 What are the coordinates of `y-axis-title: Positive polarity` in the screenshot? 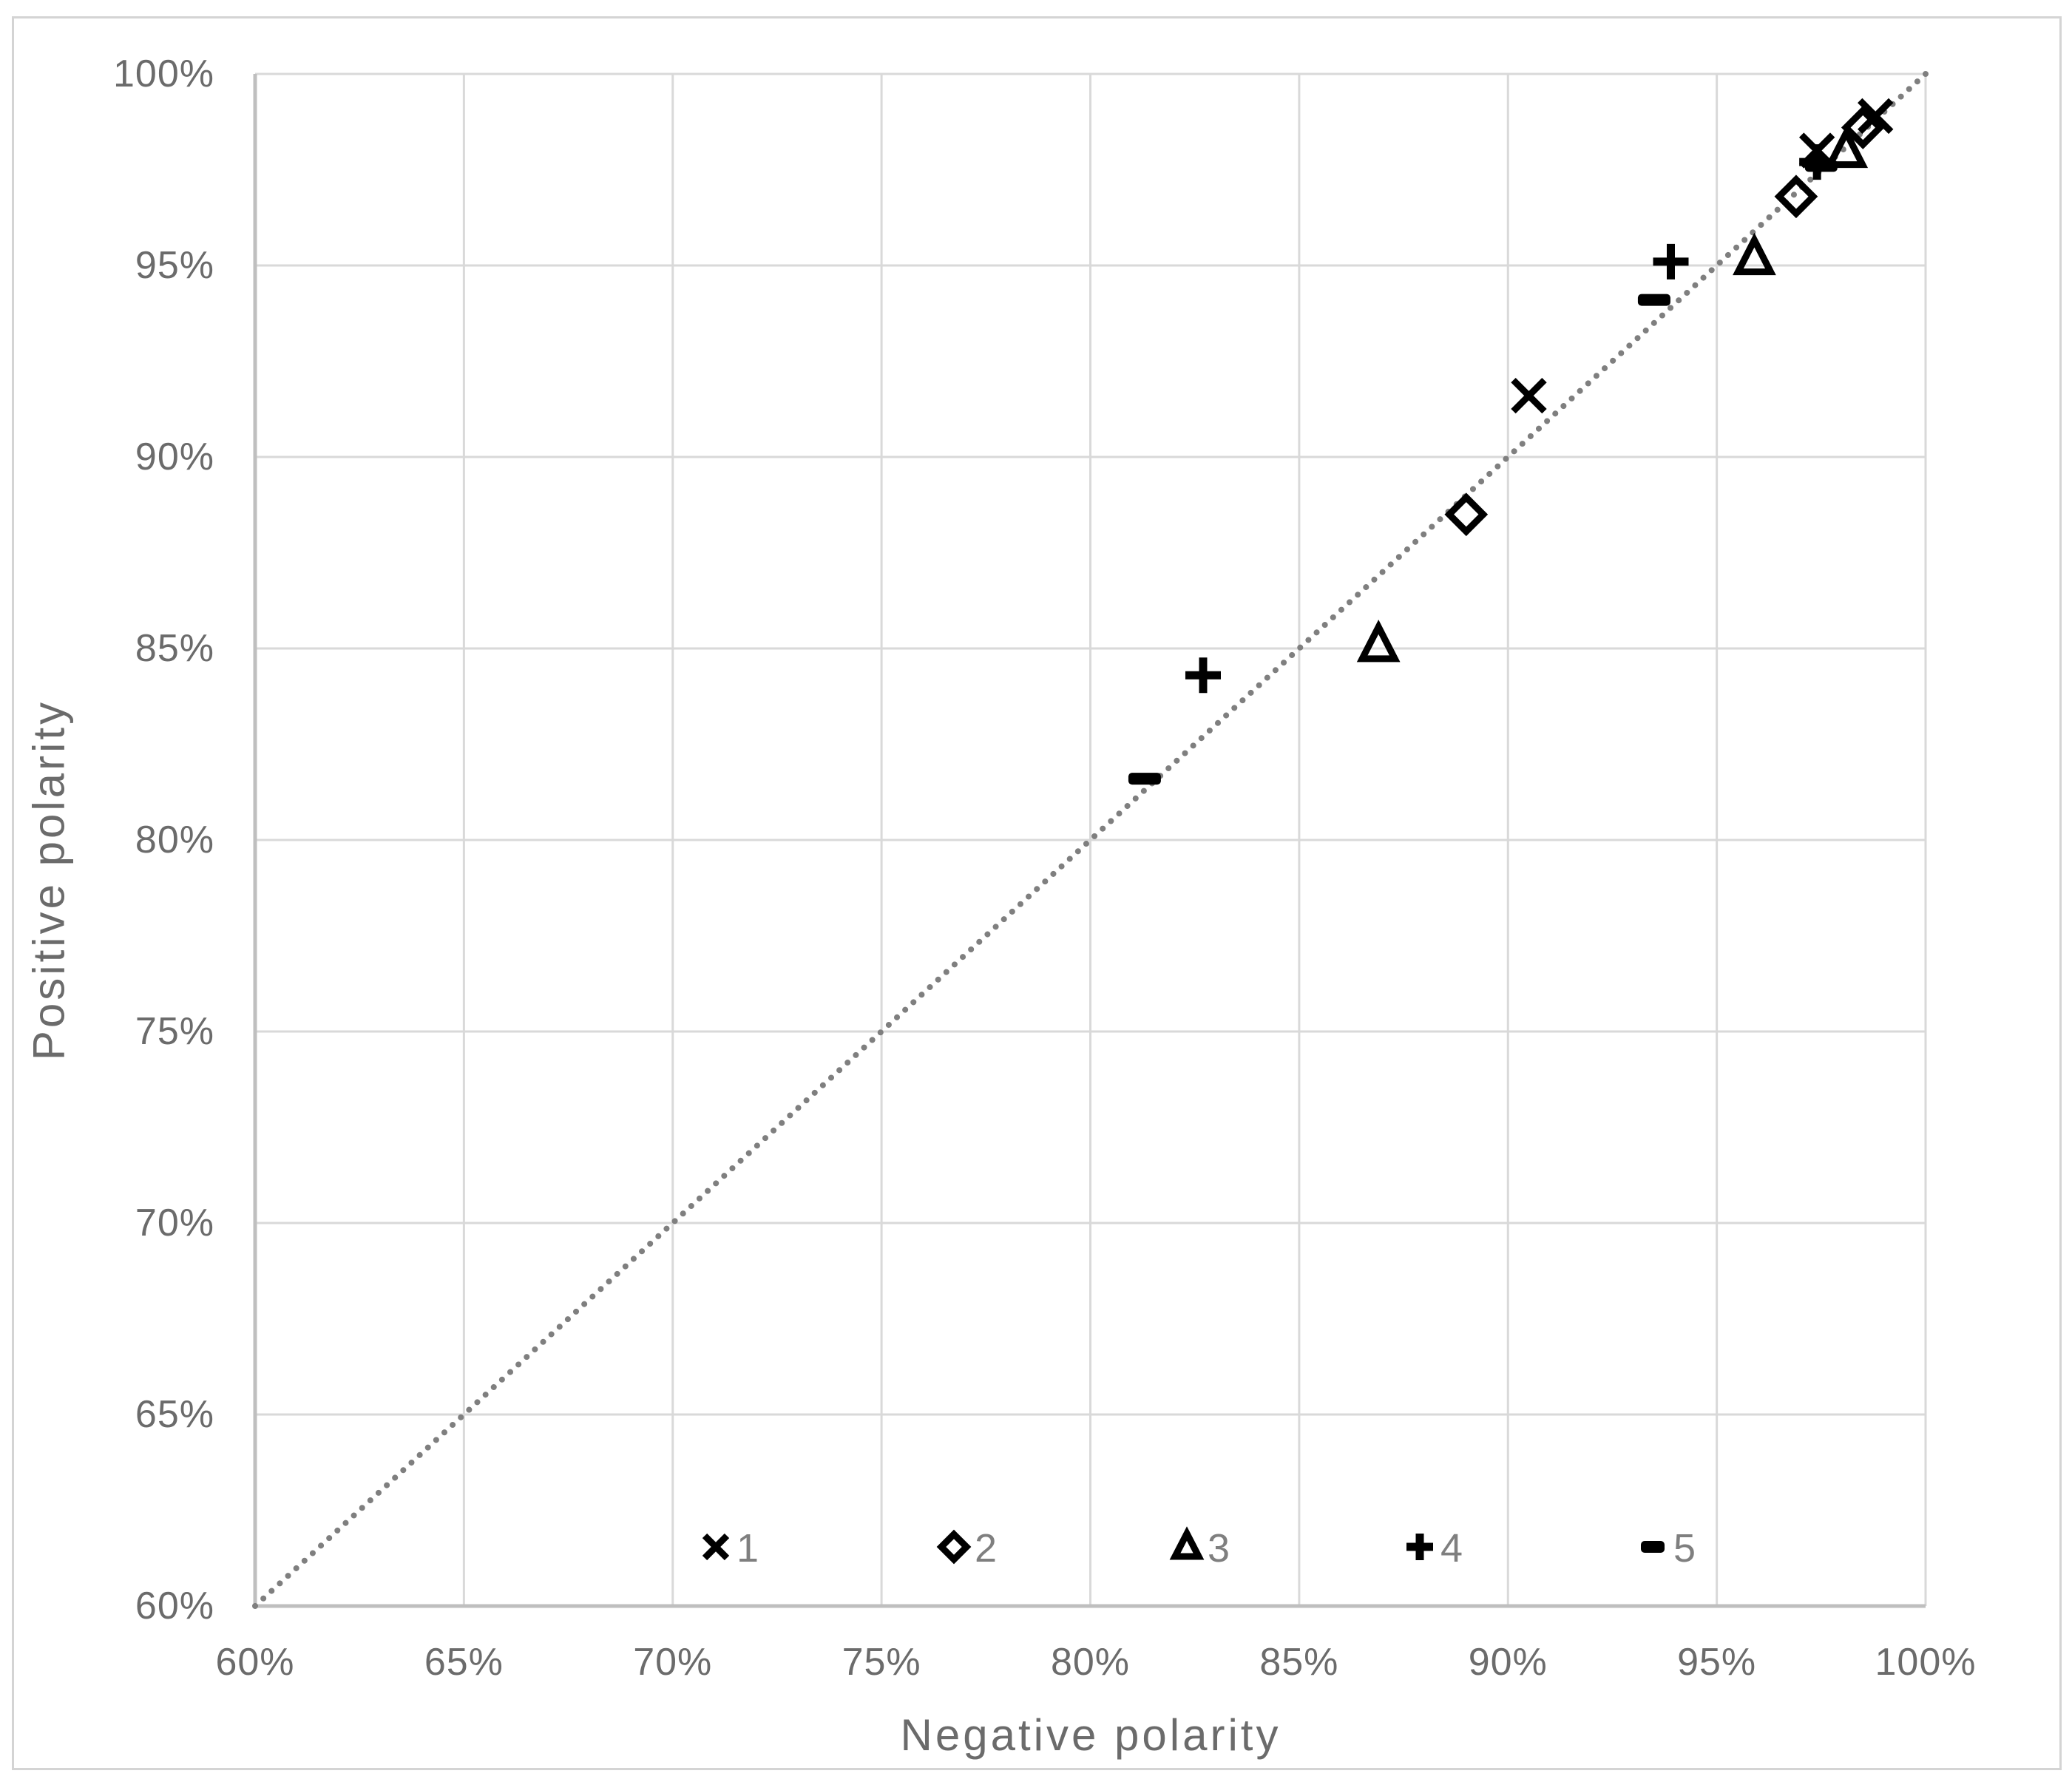 It's located at (49, 880).